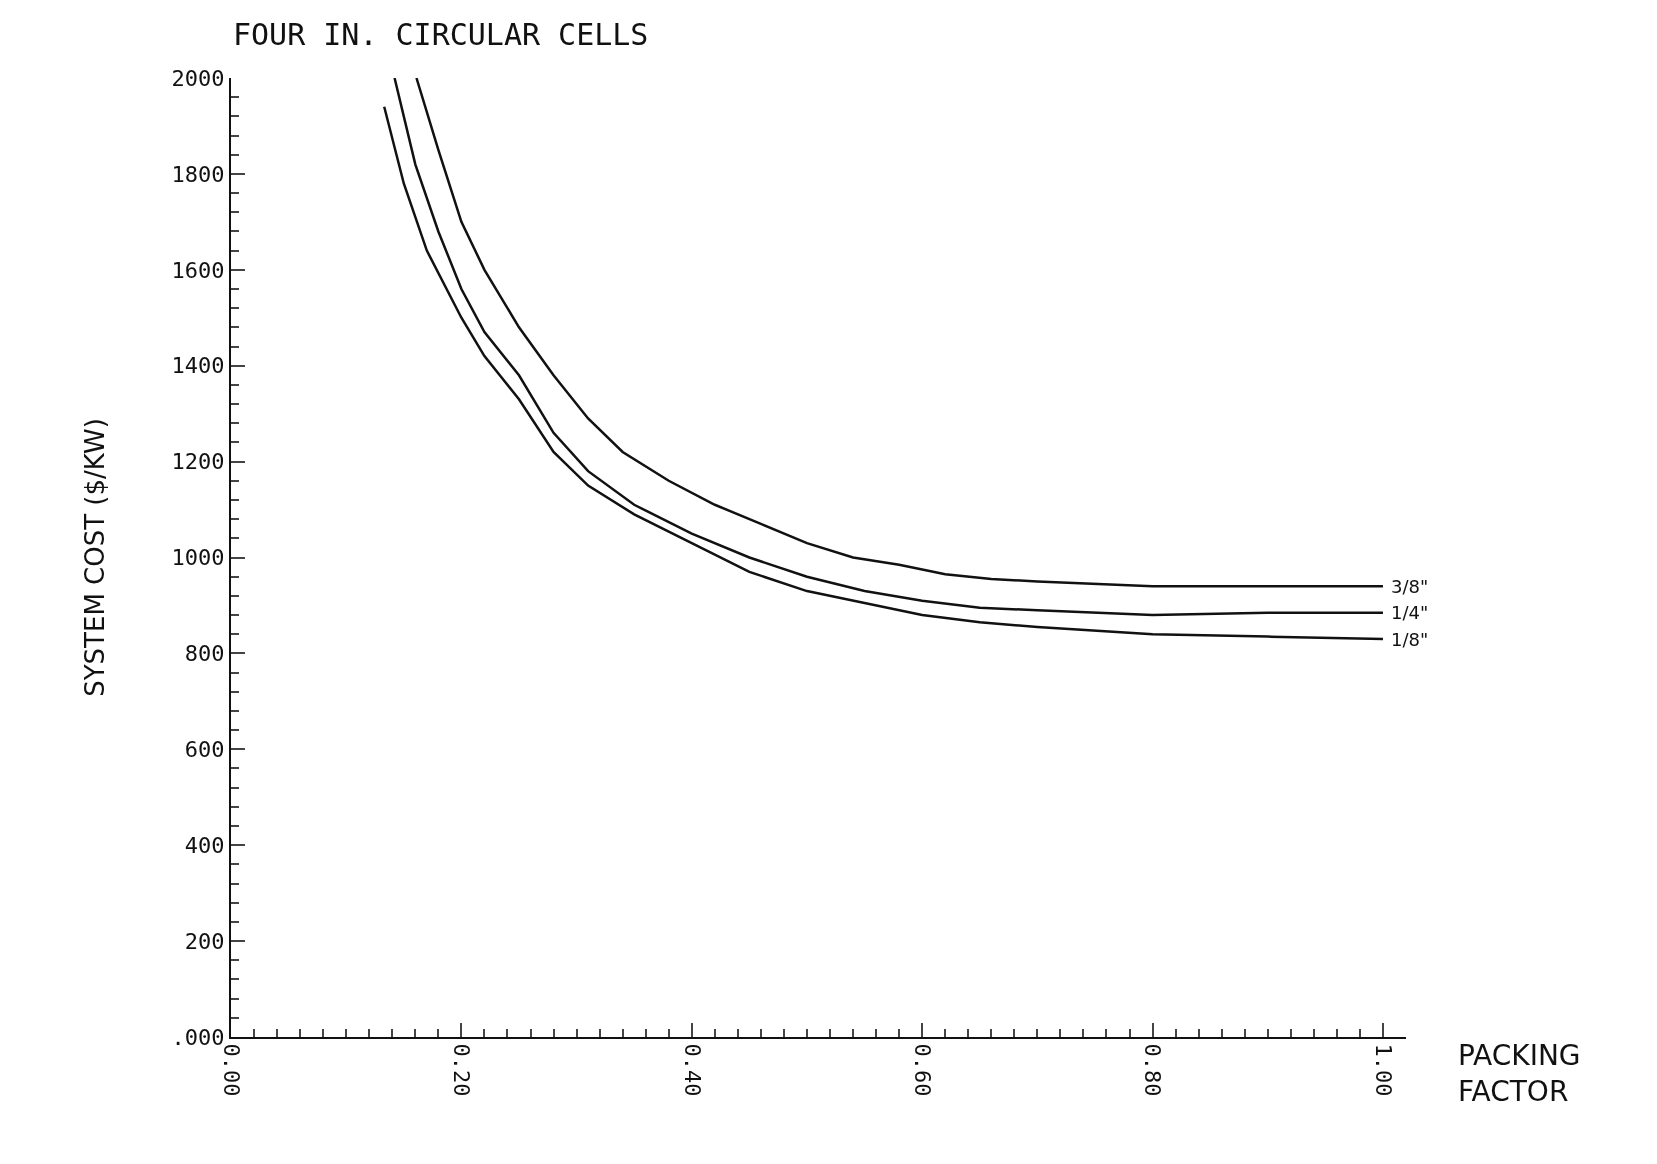 Image resolution: width=1657 pixels, height=1164 pixels. Describe the element at coordinates (204, 845) in the screenshot. I see `y-tick-label: 400` at that location.